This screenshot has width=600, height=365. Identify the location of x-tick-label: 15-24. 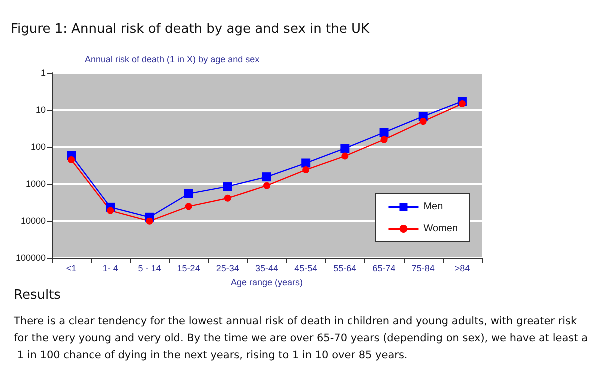
(188, 269).